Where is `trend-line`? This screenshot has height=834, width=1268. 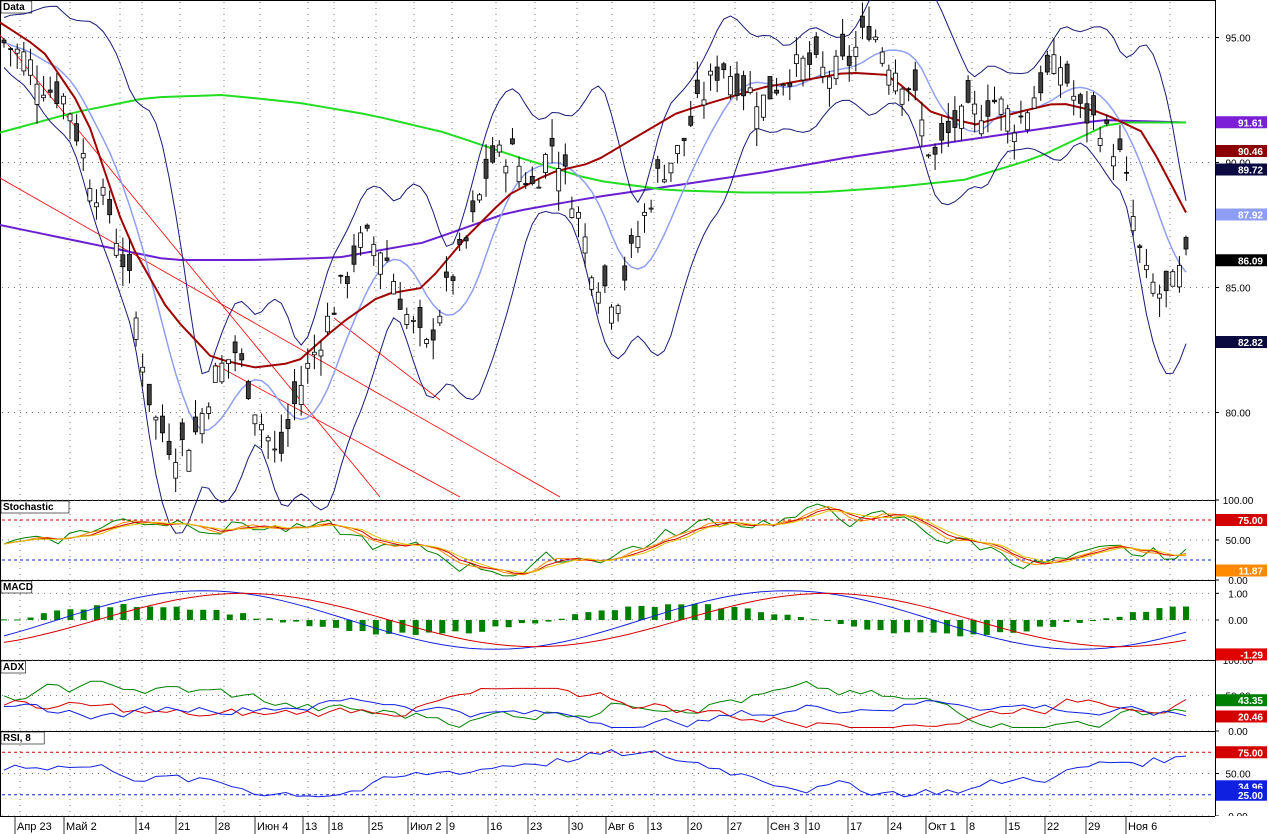 trend-line is located at coordinates (338, 431).